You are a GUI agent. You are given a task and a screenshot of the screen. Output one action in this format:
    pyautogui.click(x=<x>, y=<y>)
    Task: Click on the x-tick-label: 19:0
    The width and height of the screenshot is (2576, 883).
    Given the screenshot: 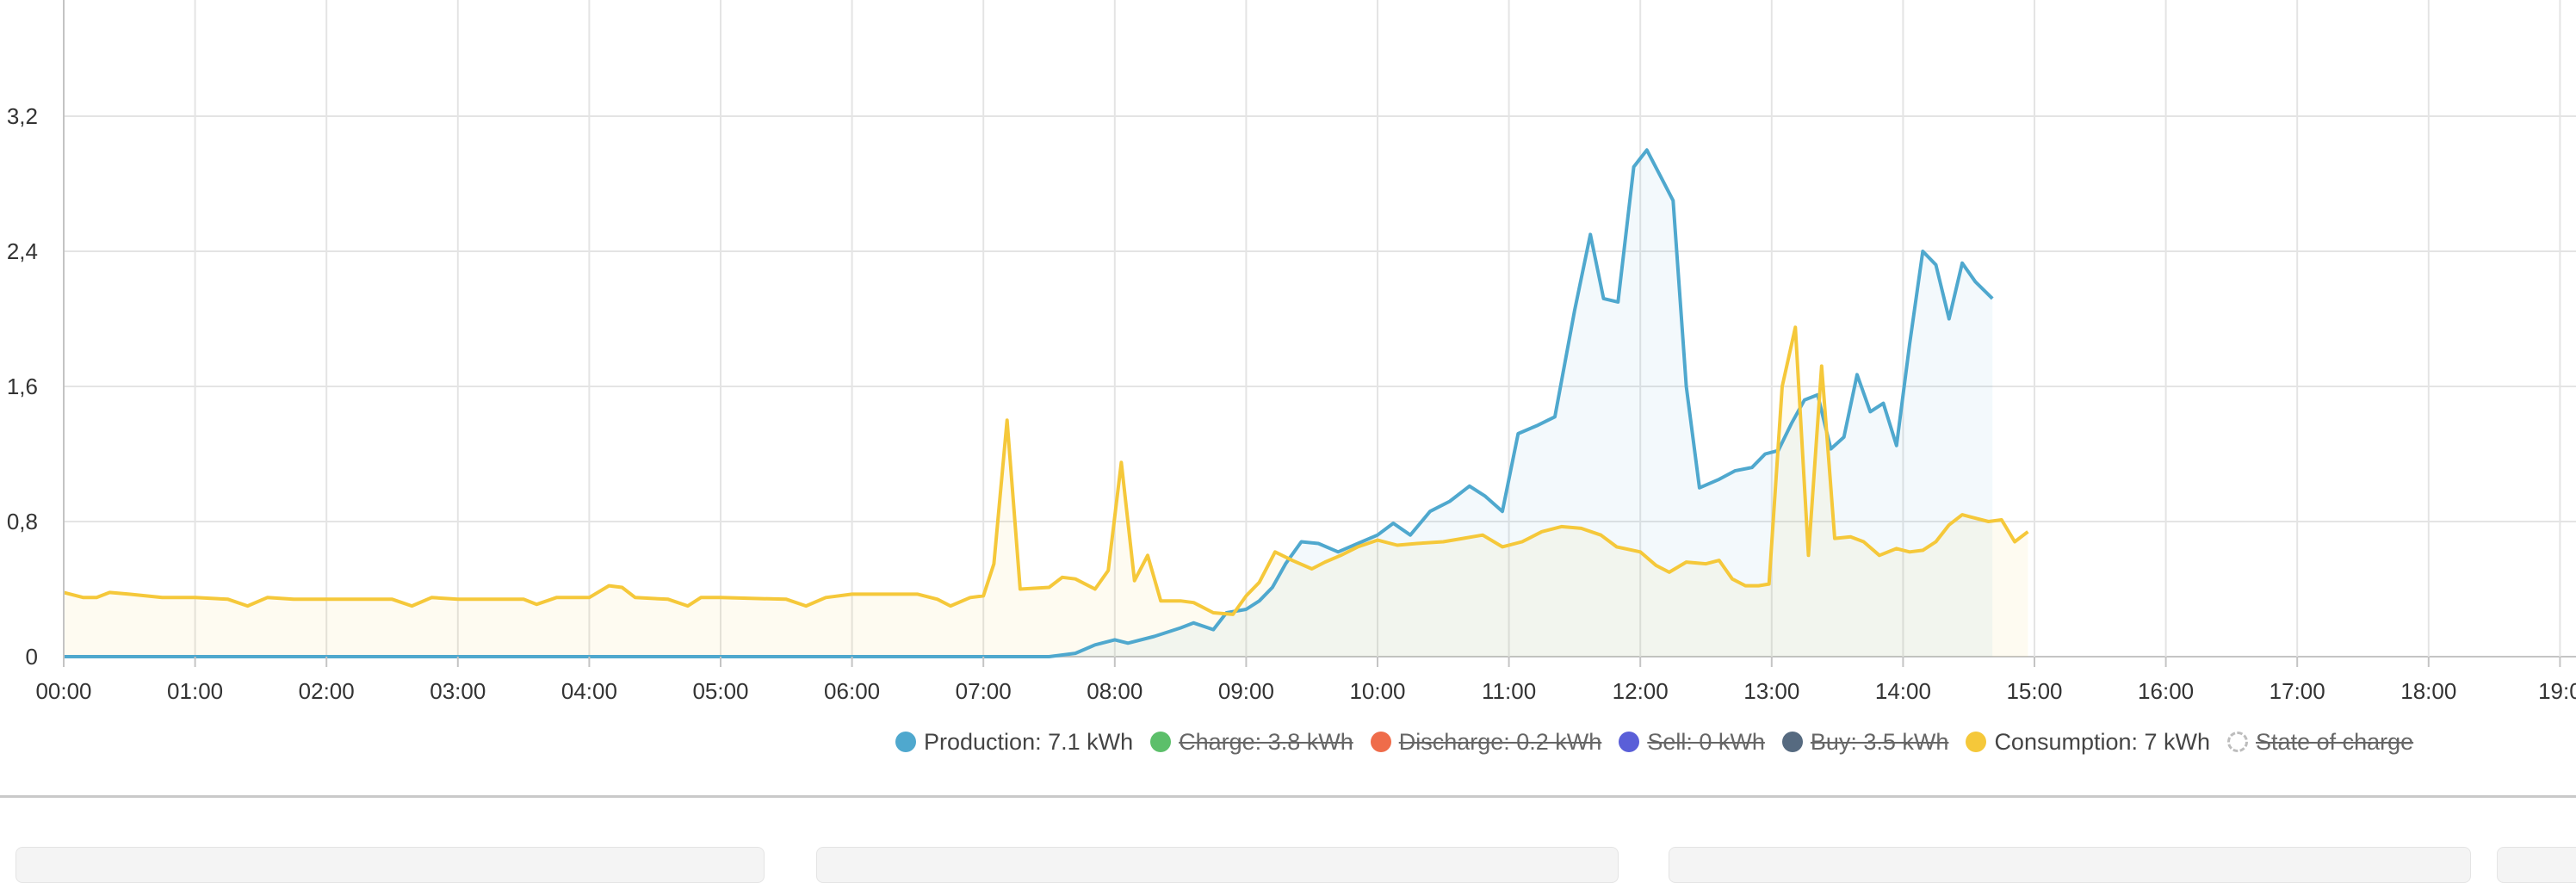 What is the action you would take?
    pyautogui.click(x=2557, y=691)
    